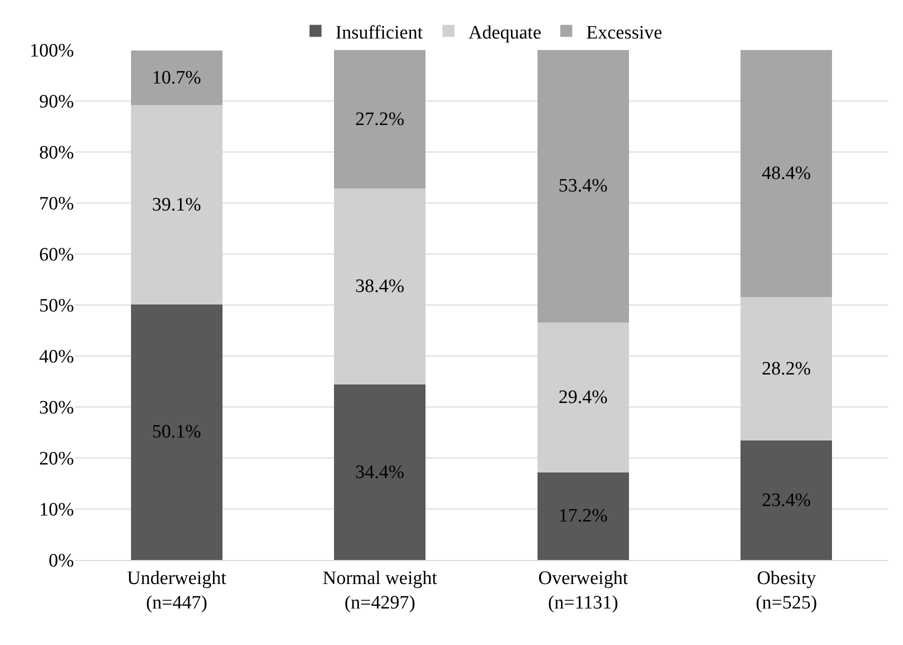 This screenshot has width=903, height=645. I want to click on data-label: 38.4%, so click(379, 287).